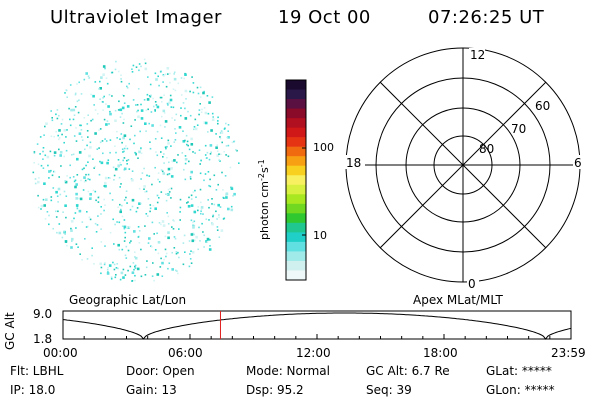 The width and height of the screenshot is (600, 400). Describe the element at coordinates (296, 161) in the screenshot. I see `colorbar-swatch` at that location.